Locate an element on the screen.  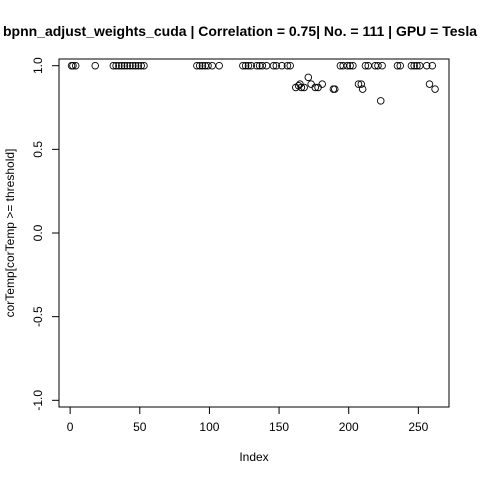
y-tick-label: -0.5 is located at coordinates (38, 316).